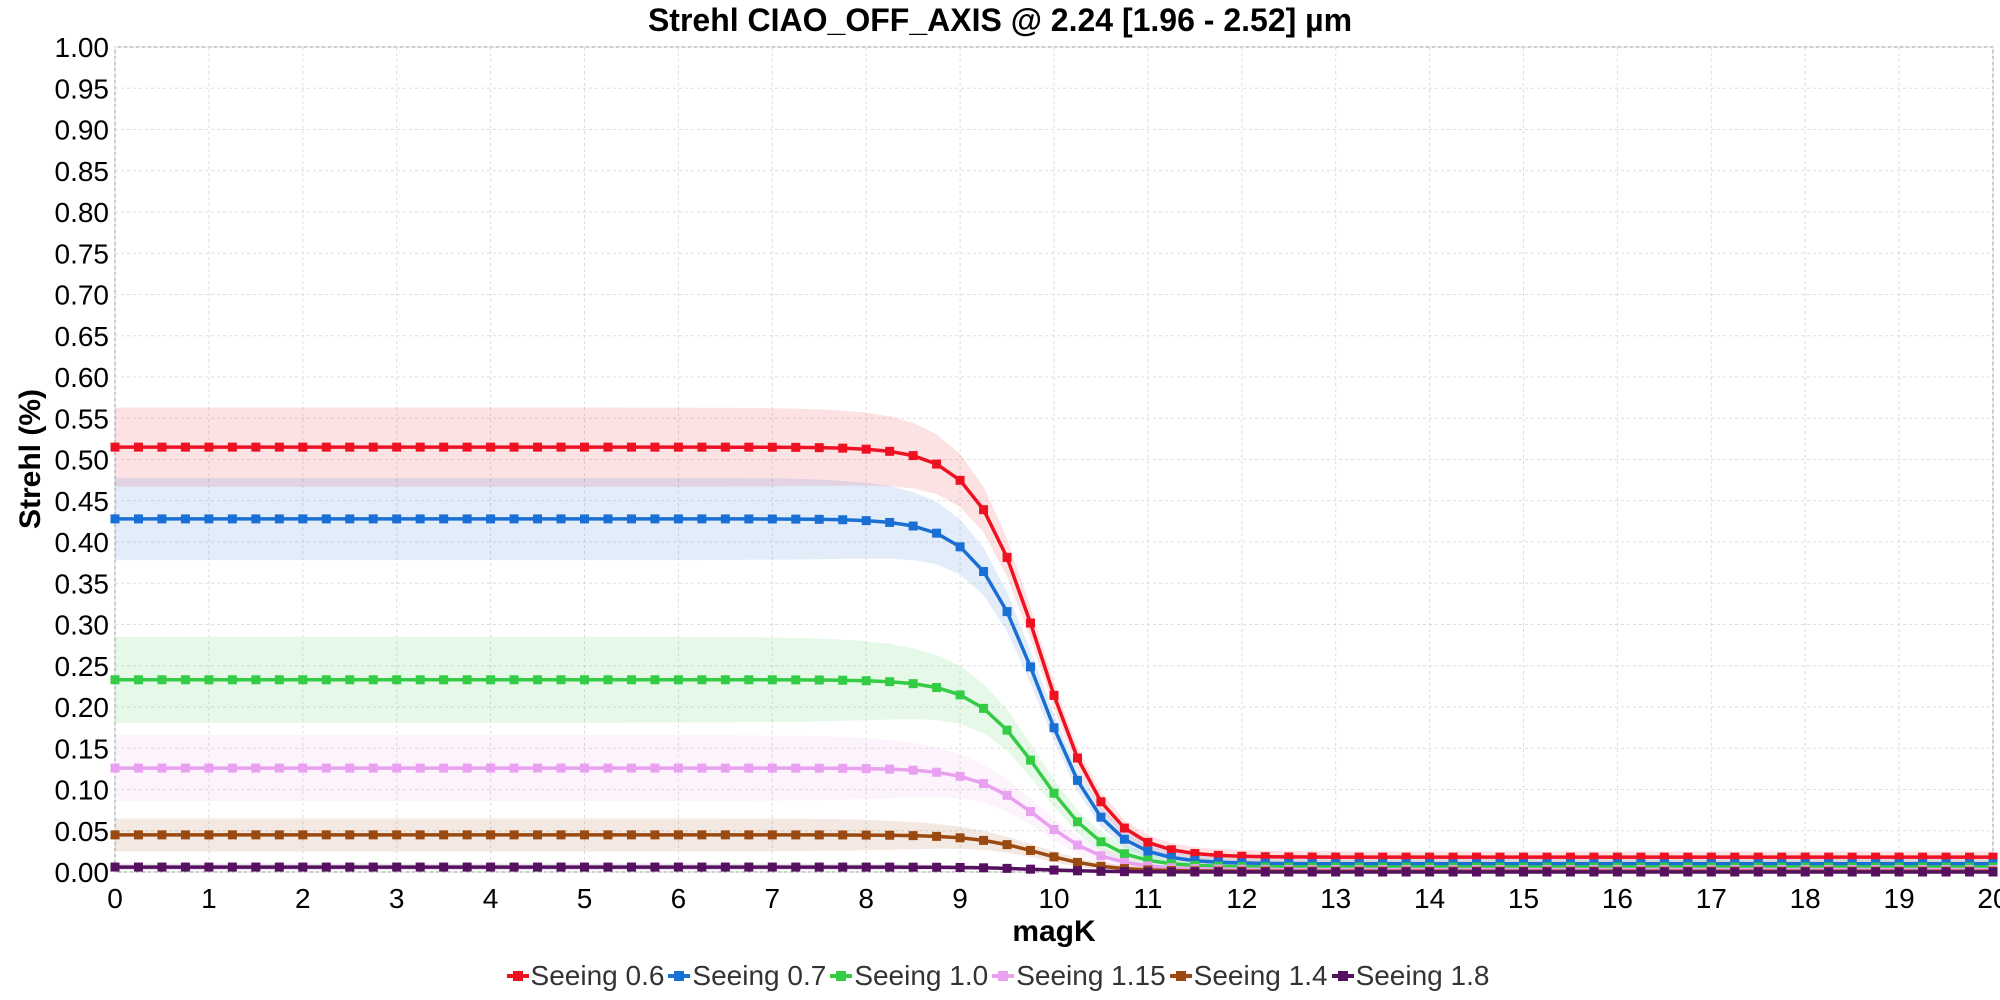 This screenshot has width=2000, height=1000. Describe the element at coordinates (866, 898) in the screenshot. I see `x-tick-label: 8` at that location.